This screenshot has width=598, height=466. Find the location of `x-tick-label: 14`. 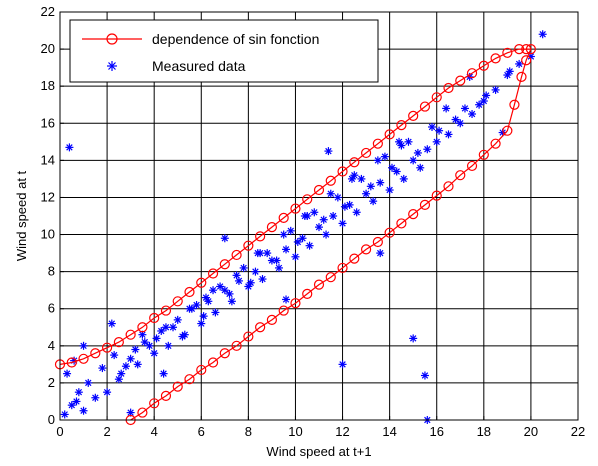

x-tick-label: 14 is located at coordinates (389, 431).